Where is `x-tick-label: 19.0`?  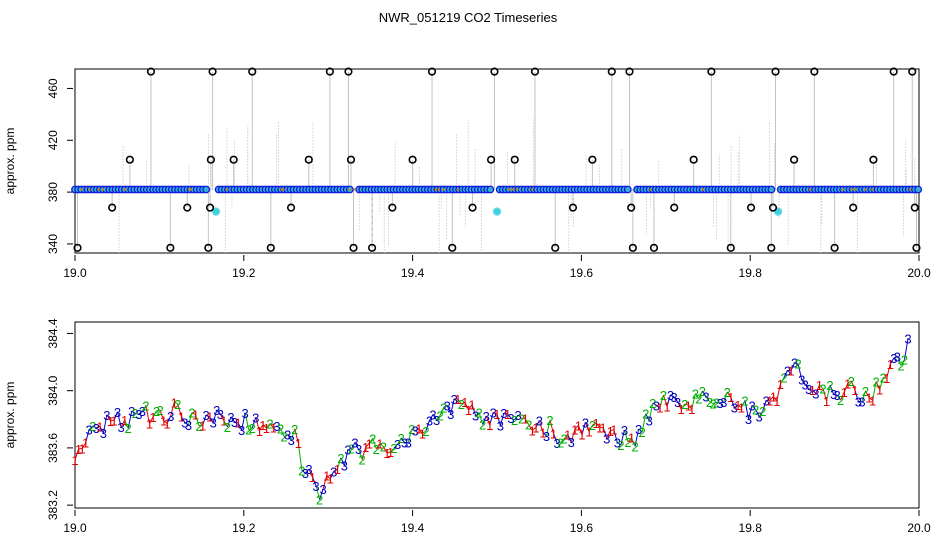 x-tick-label: 19.0 is located at coordinates (75, 528).